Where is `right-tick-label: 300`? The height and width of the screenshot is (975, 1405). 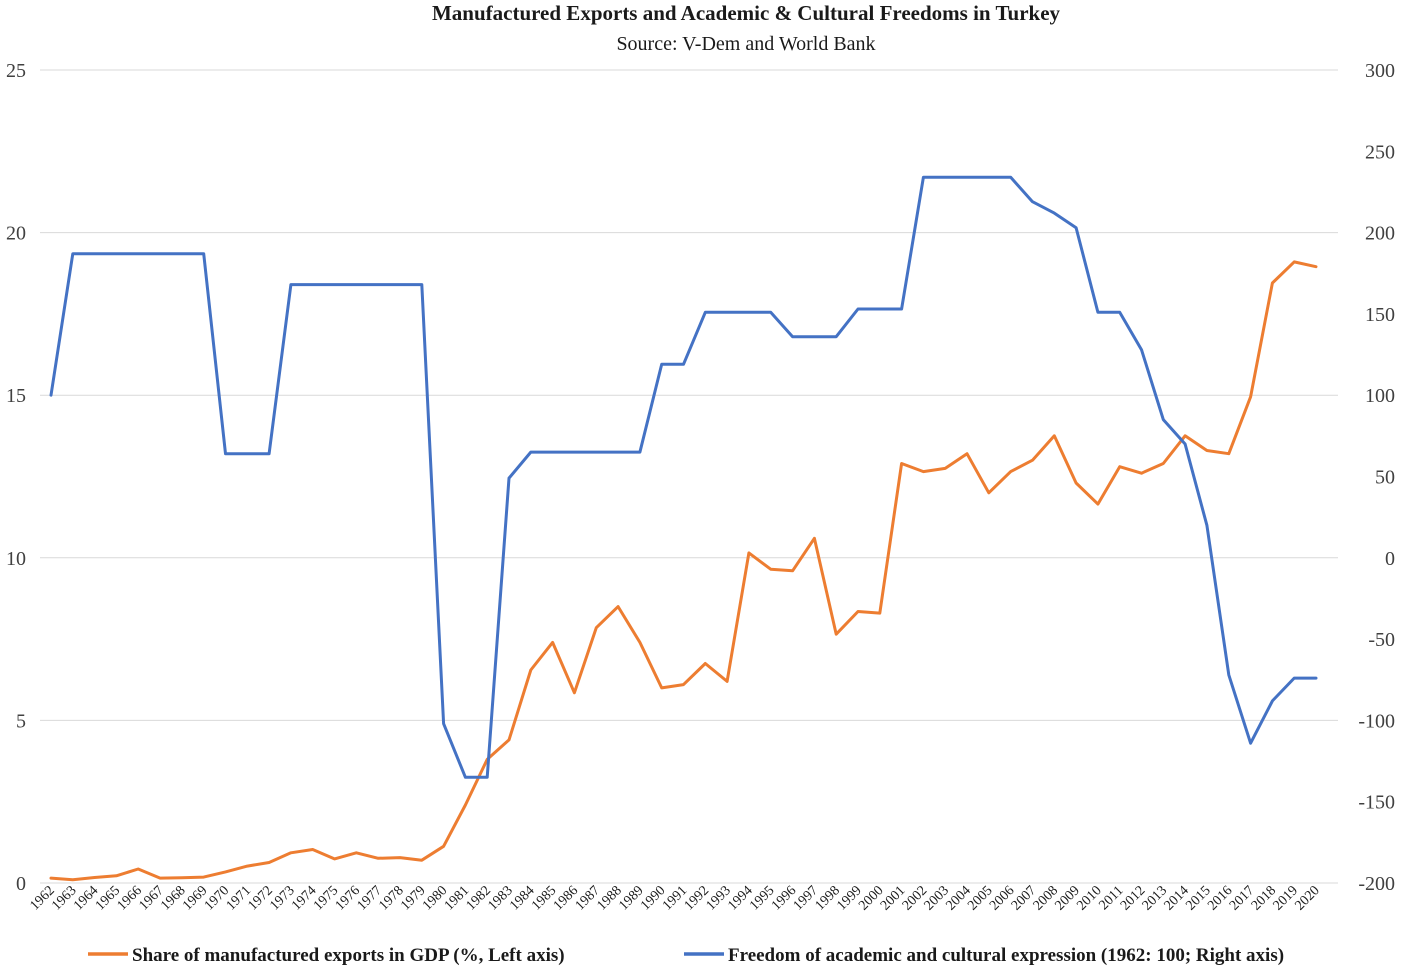 right-tick-label: 300 is located at coordinates (1380, 71).